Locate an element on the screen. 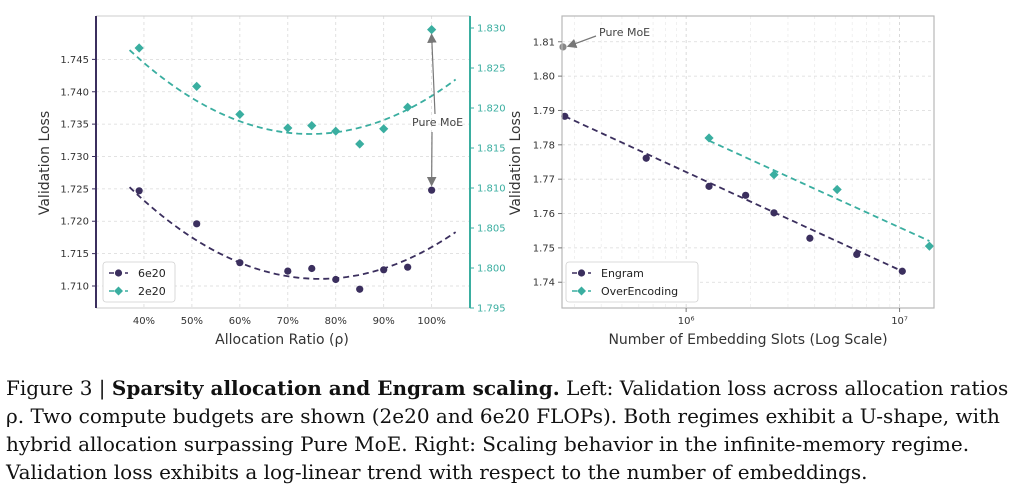 The width and height of the screenshot is (1020, 501). y-tick-label: 1.735 is located at coordinates (74, 125).